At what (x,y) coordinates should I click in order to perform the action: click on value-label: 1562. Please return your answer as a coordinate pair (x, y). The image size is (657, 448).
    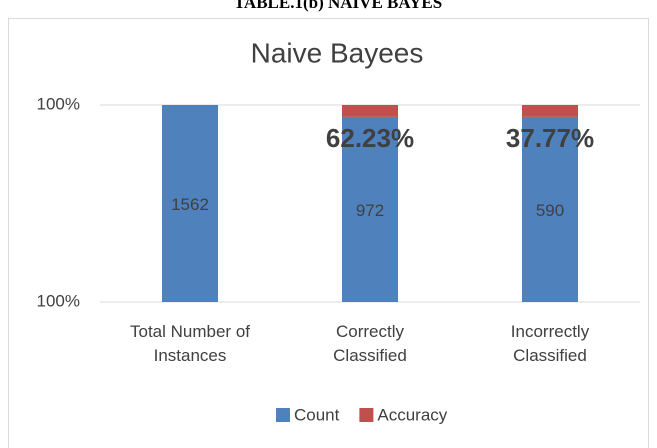
    Looking at the image, I should click on (190, 204).